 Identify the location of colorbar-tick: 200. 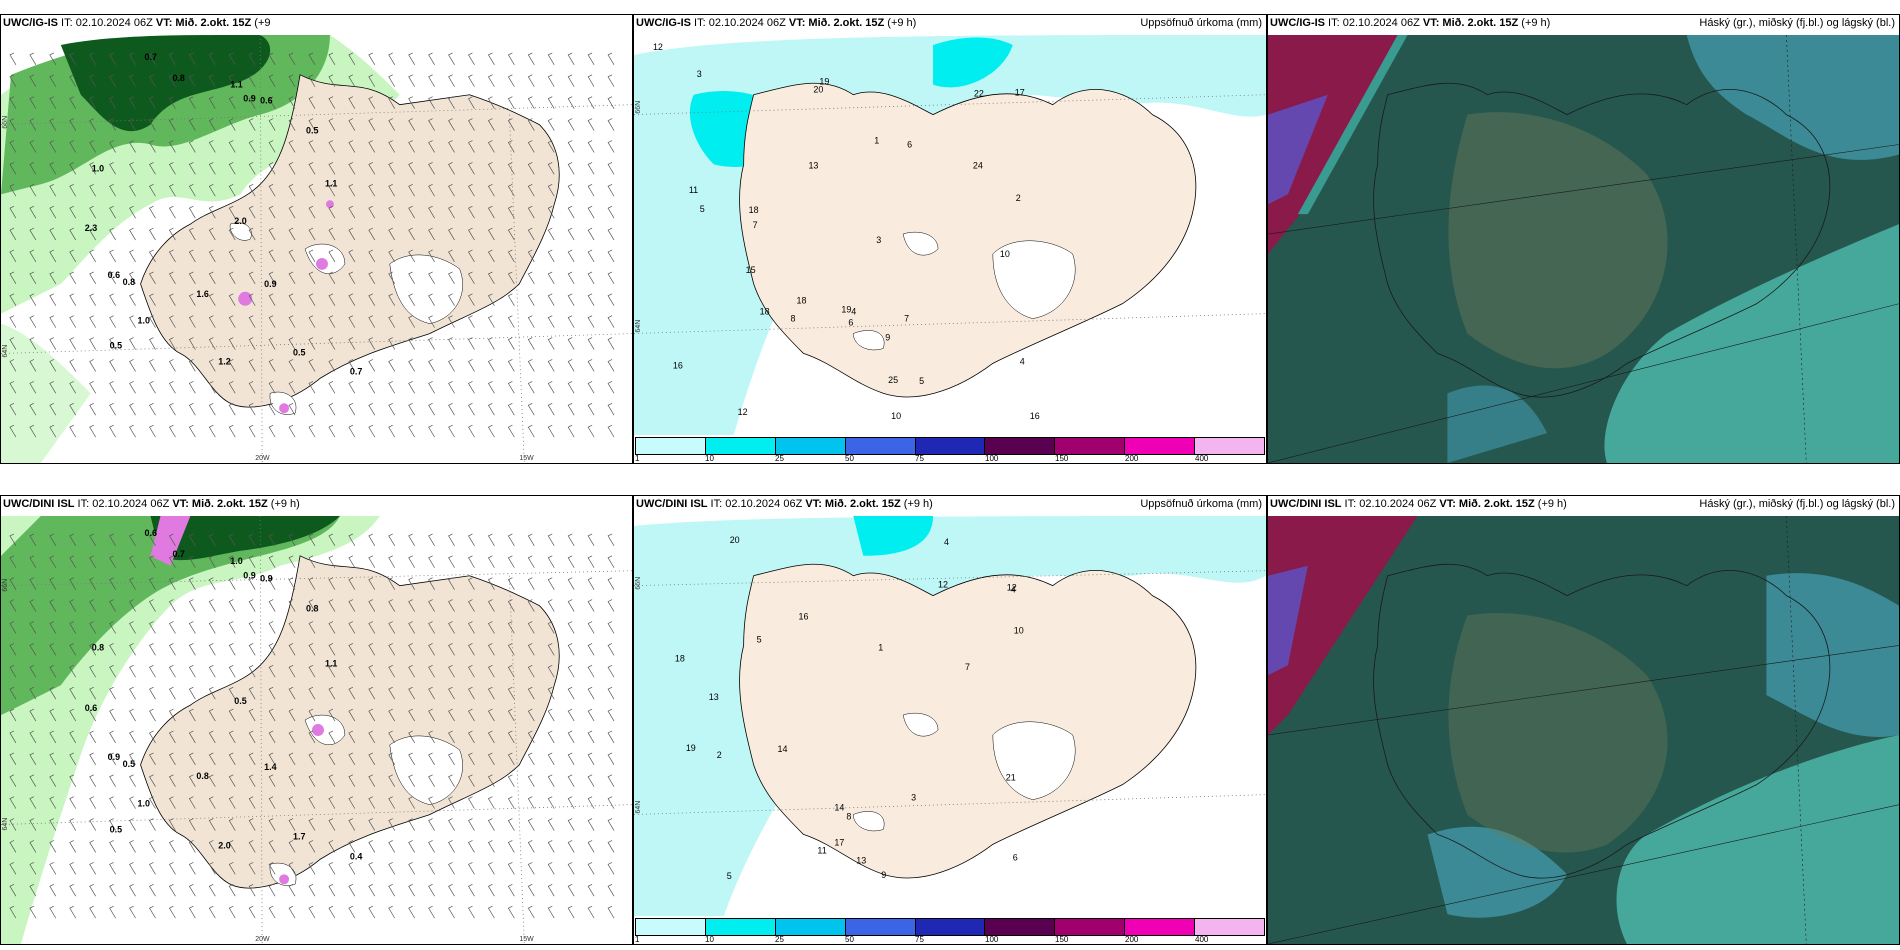
(1132, 939).